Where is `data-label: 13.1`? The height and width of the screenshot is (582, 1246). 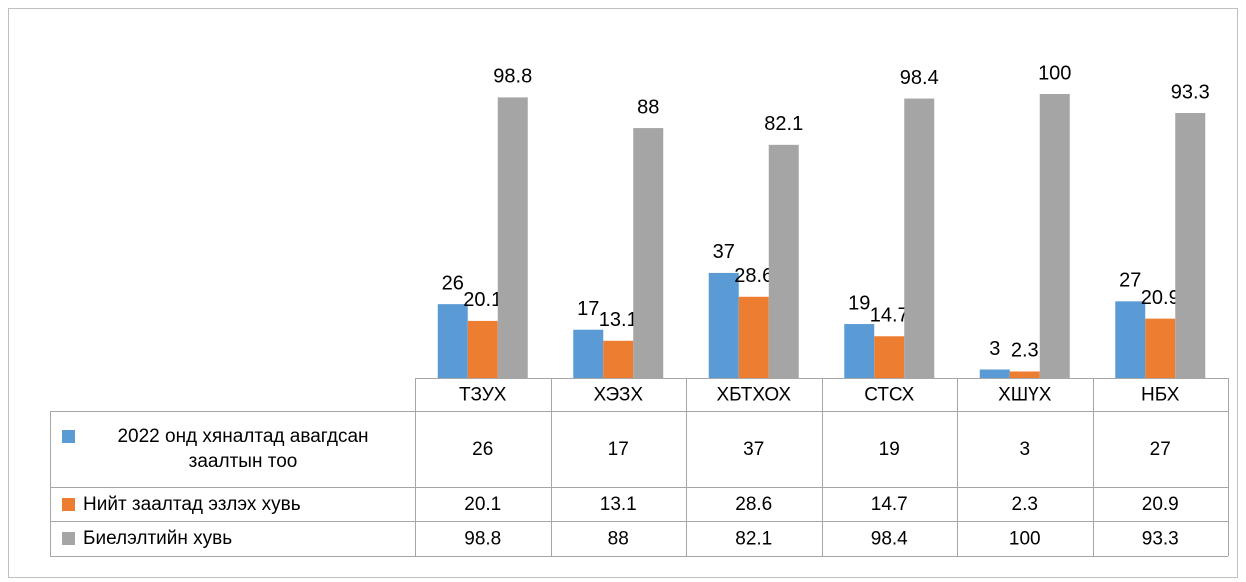
data-label: 13.1 is located at coordinates (618, 320).